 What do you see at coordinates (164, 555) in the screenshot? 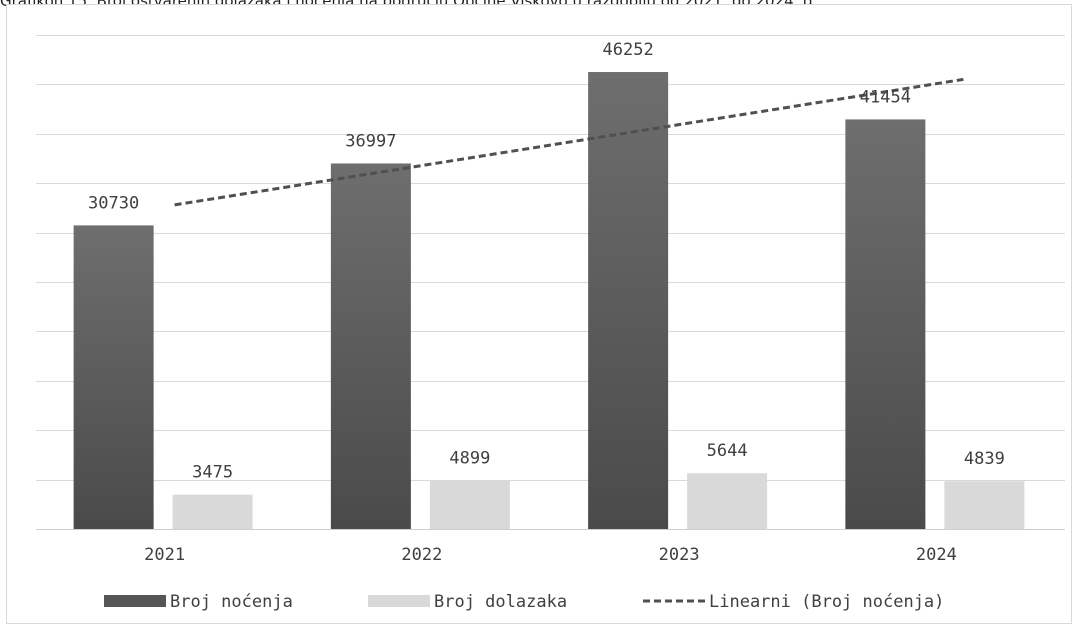
I see `x-tick-label: 2021` at bounding box center [164, 555].